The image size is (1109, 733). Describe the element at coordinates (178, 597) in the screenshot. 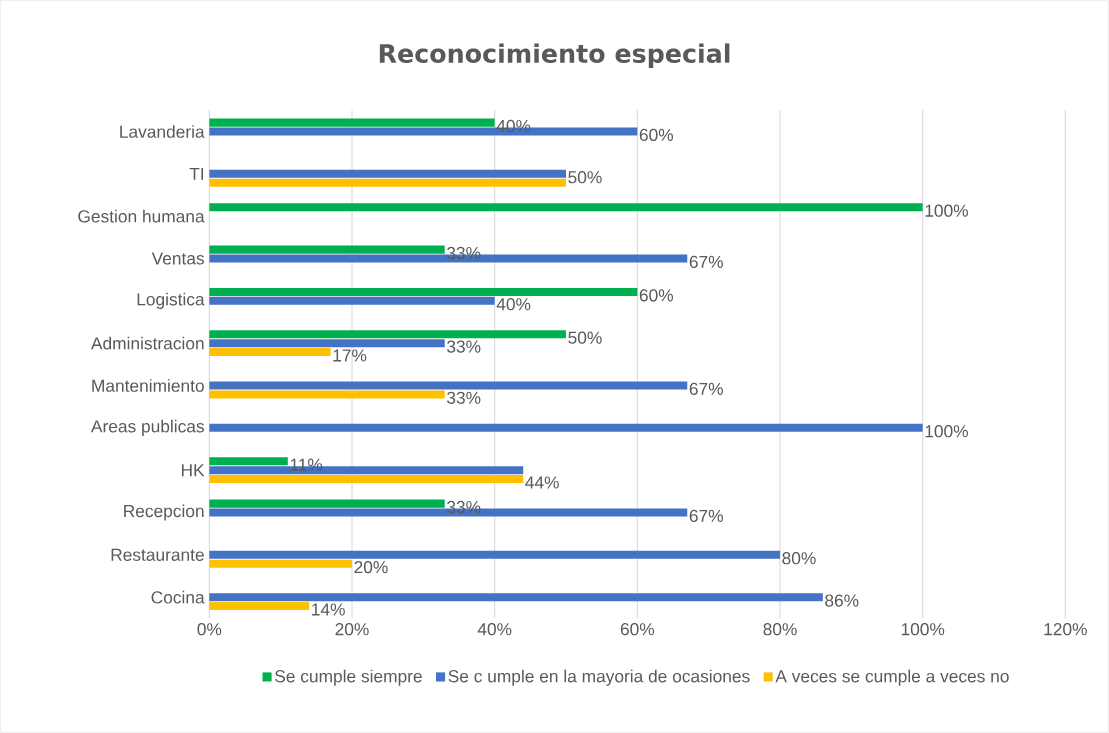

I see `y-tick-label: Cocina` at that location.